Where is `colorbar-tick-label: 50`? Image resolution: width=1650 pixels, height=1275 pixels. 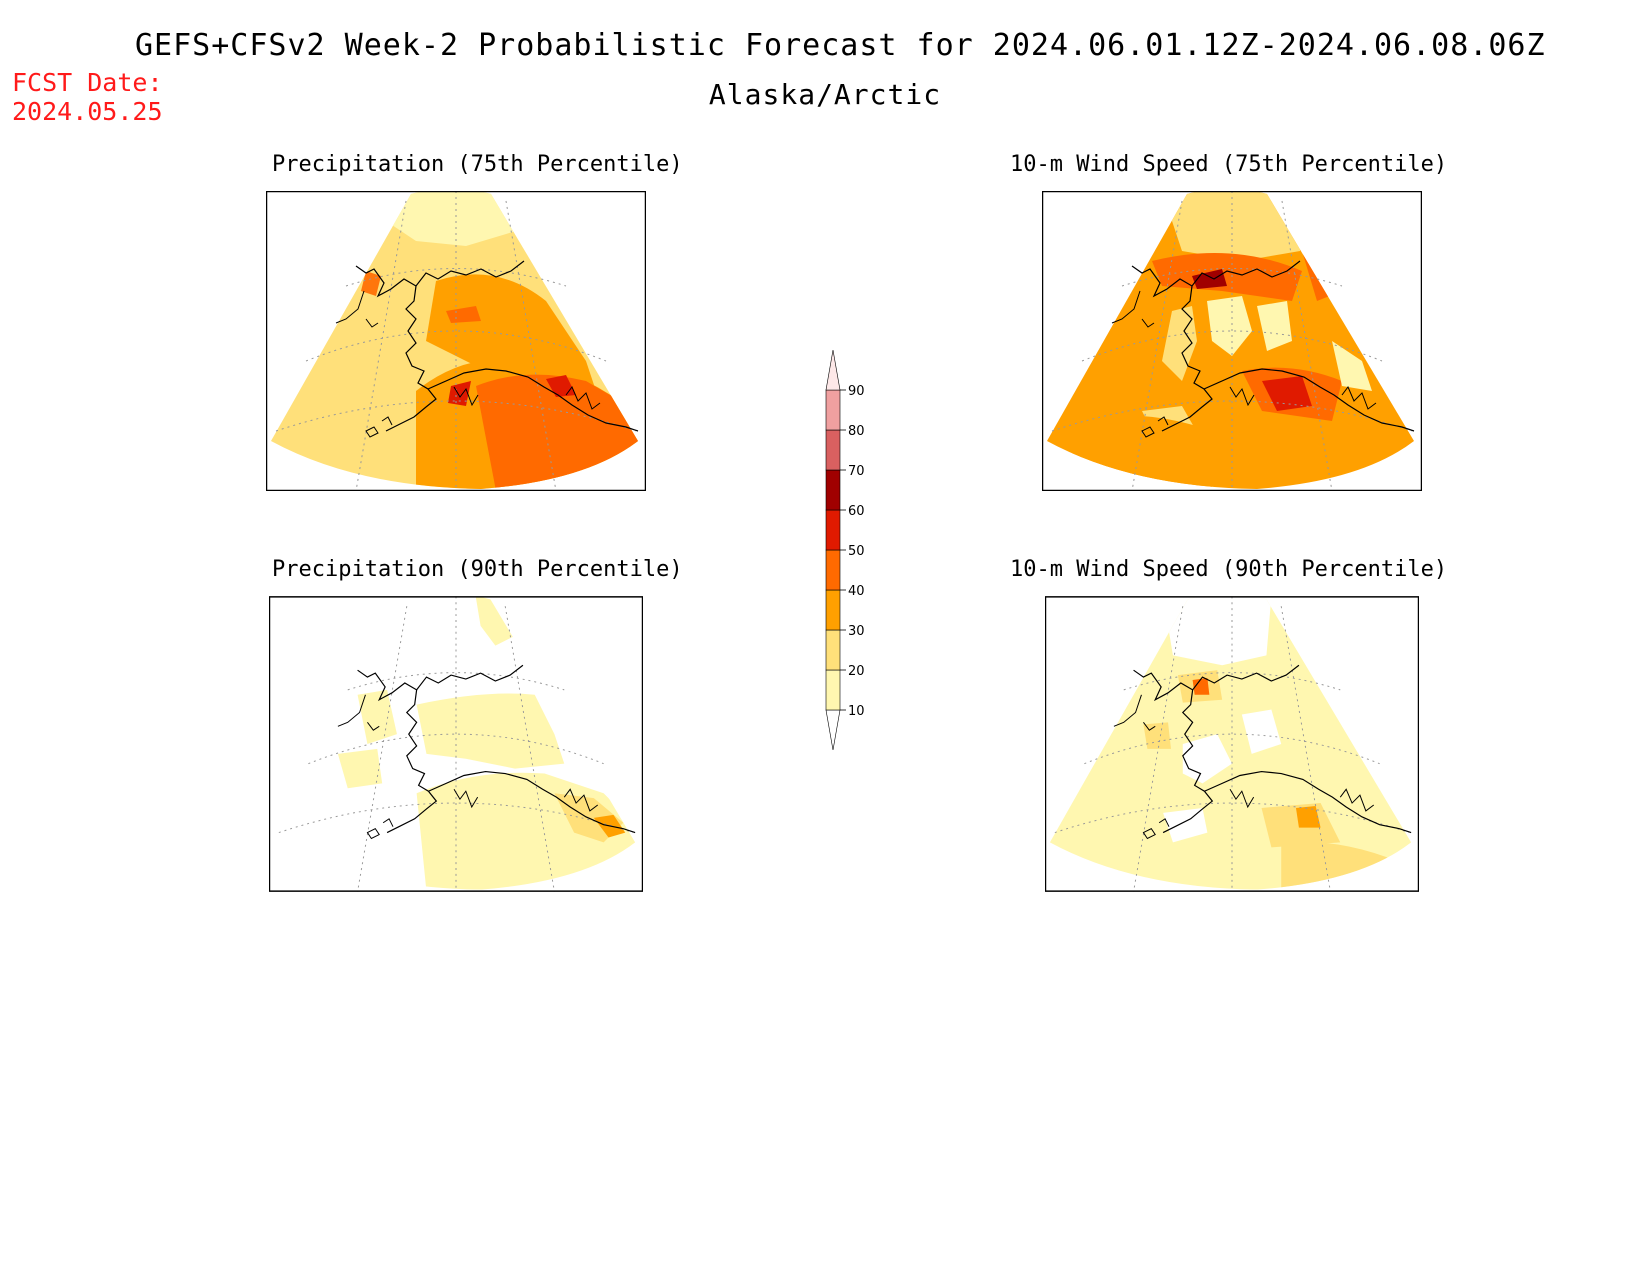
colorbar-tick-label: 50 is located at coordinates (856, 551).